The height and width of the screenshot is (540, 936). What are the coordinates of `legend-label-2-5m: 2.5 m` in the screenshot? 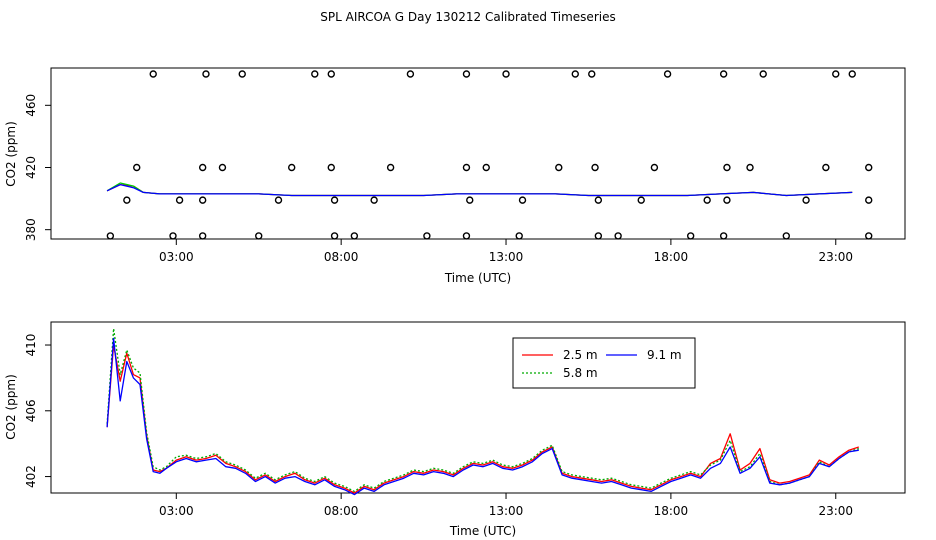 It's located at (580, 355).